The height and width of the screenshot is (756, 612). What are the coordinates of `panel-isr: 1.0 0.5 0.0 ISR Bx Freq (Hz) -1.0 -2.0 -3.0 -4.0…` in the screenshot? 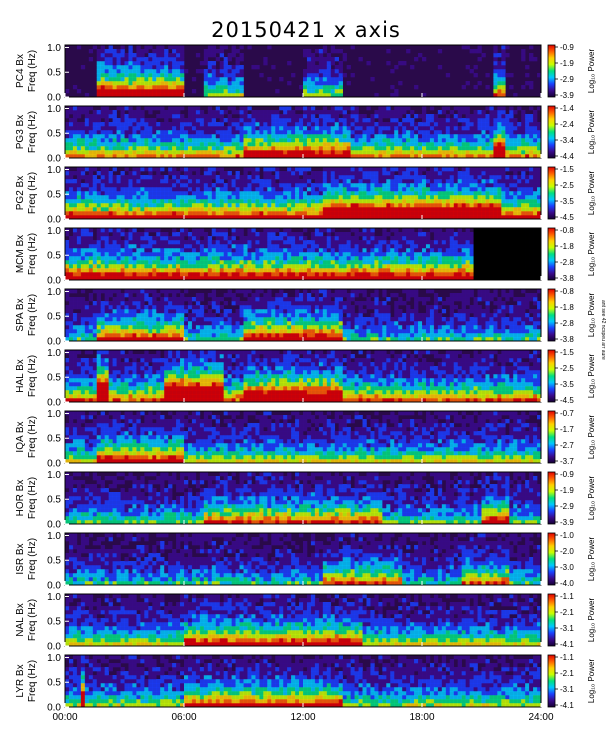 It's located at (305, 561).